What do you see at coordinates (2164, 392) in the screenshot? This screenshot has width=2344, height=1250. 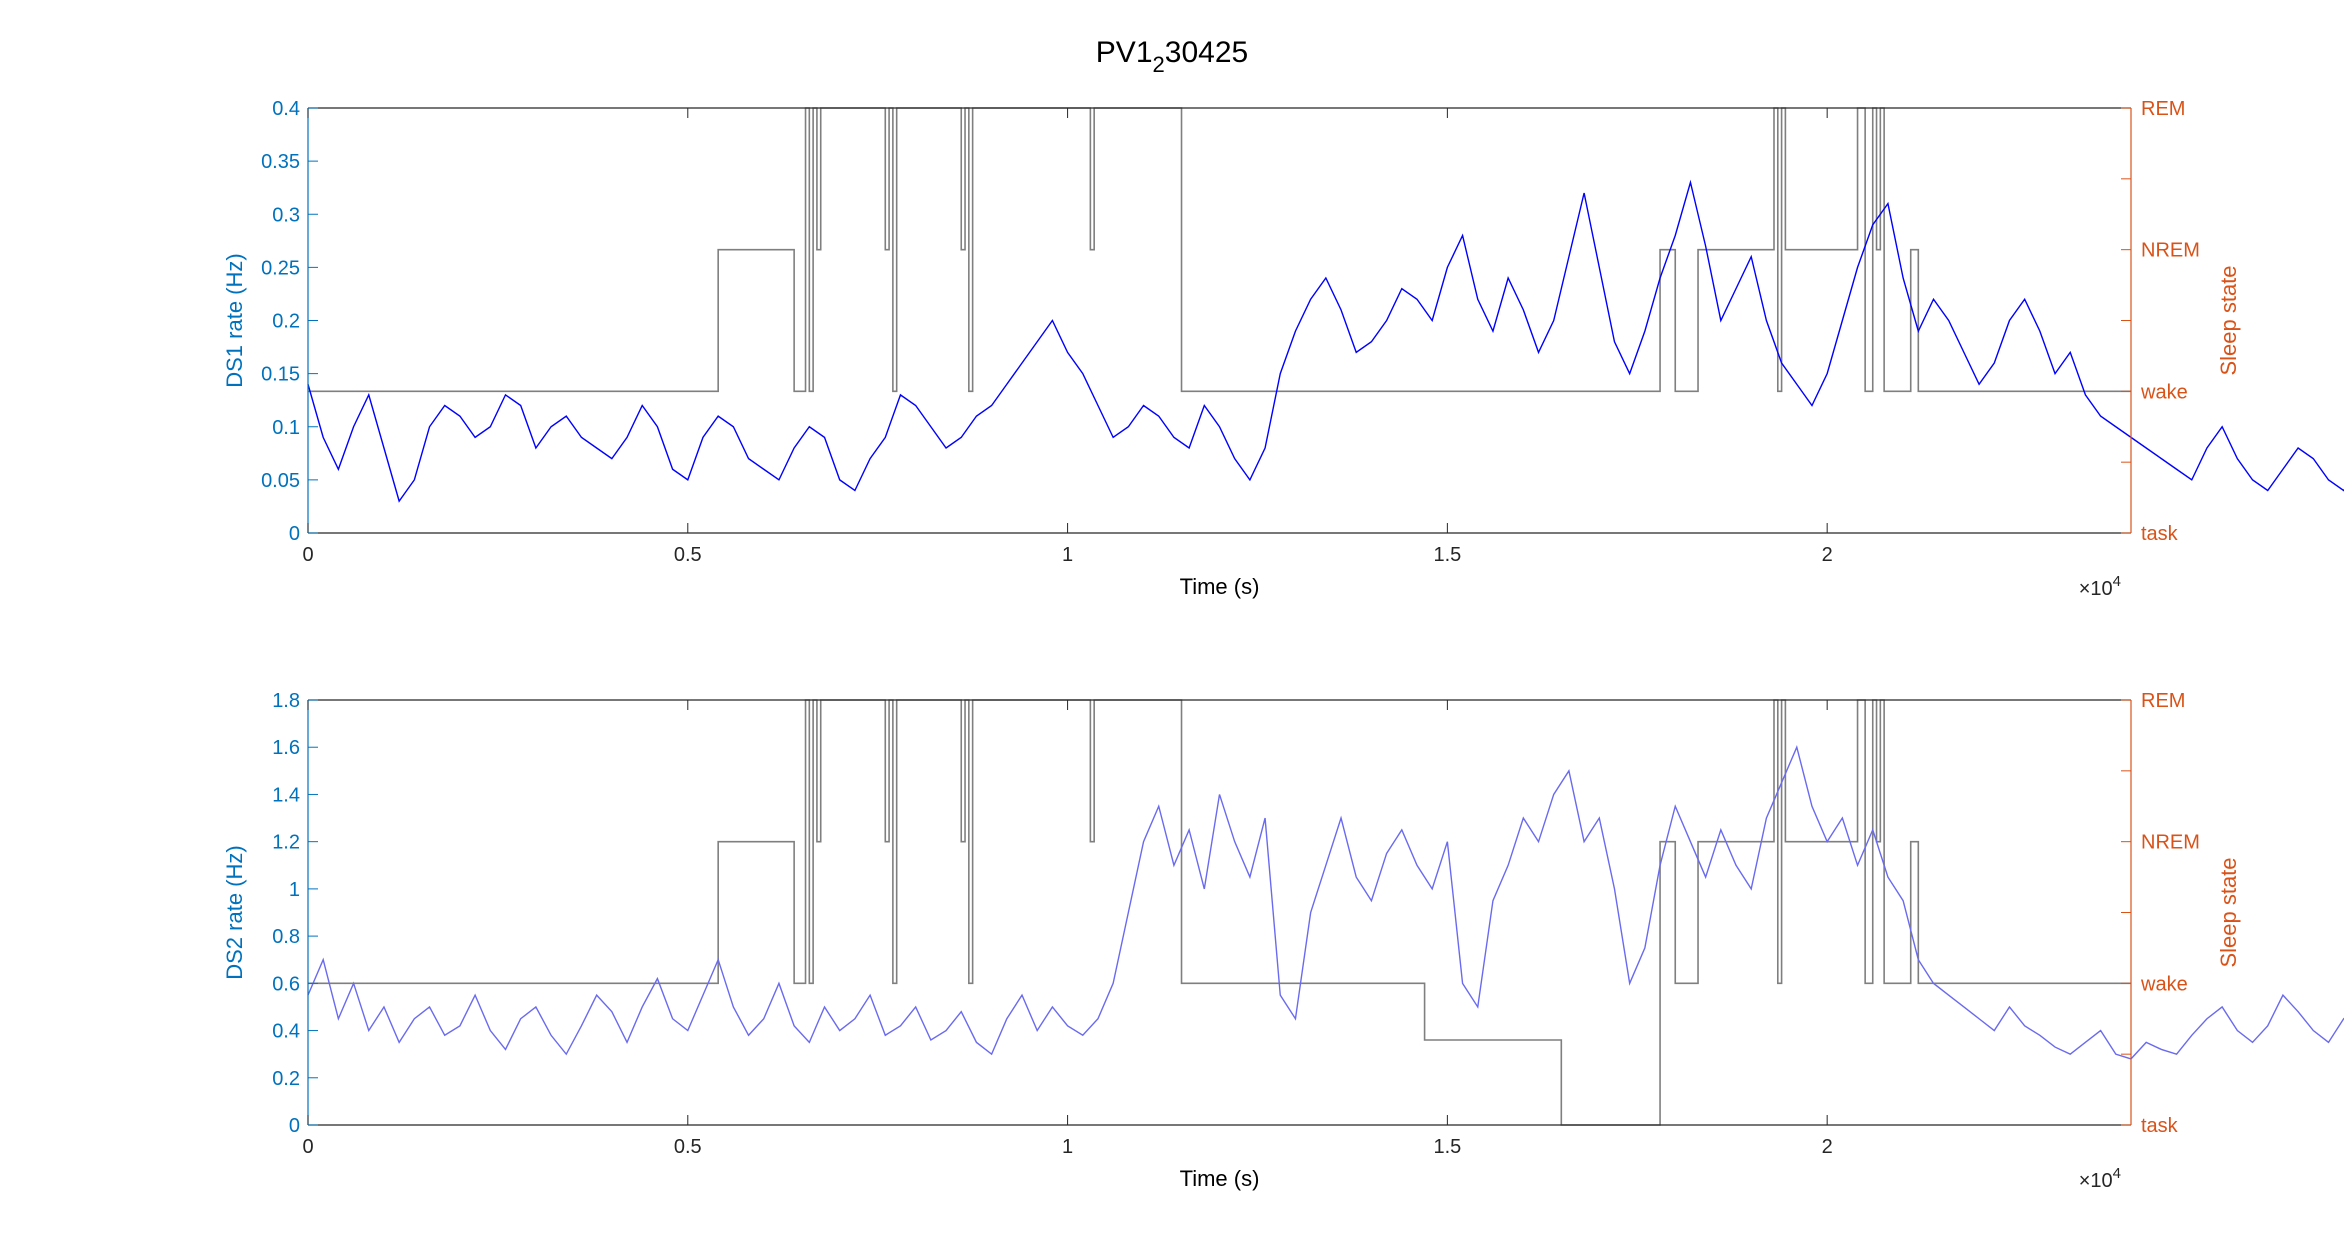 I see `ds1-y2-tick-label: wake` at bounding box center [2164, 392].